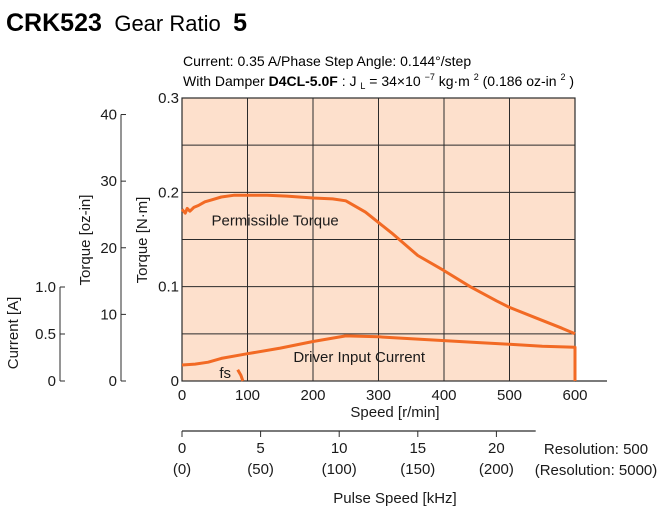  Describe the element at coordinates (304, 81) in the screenshot. I see `damper-model: D4CL-5.0F` at that location.